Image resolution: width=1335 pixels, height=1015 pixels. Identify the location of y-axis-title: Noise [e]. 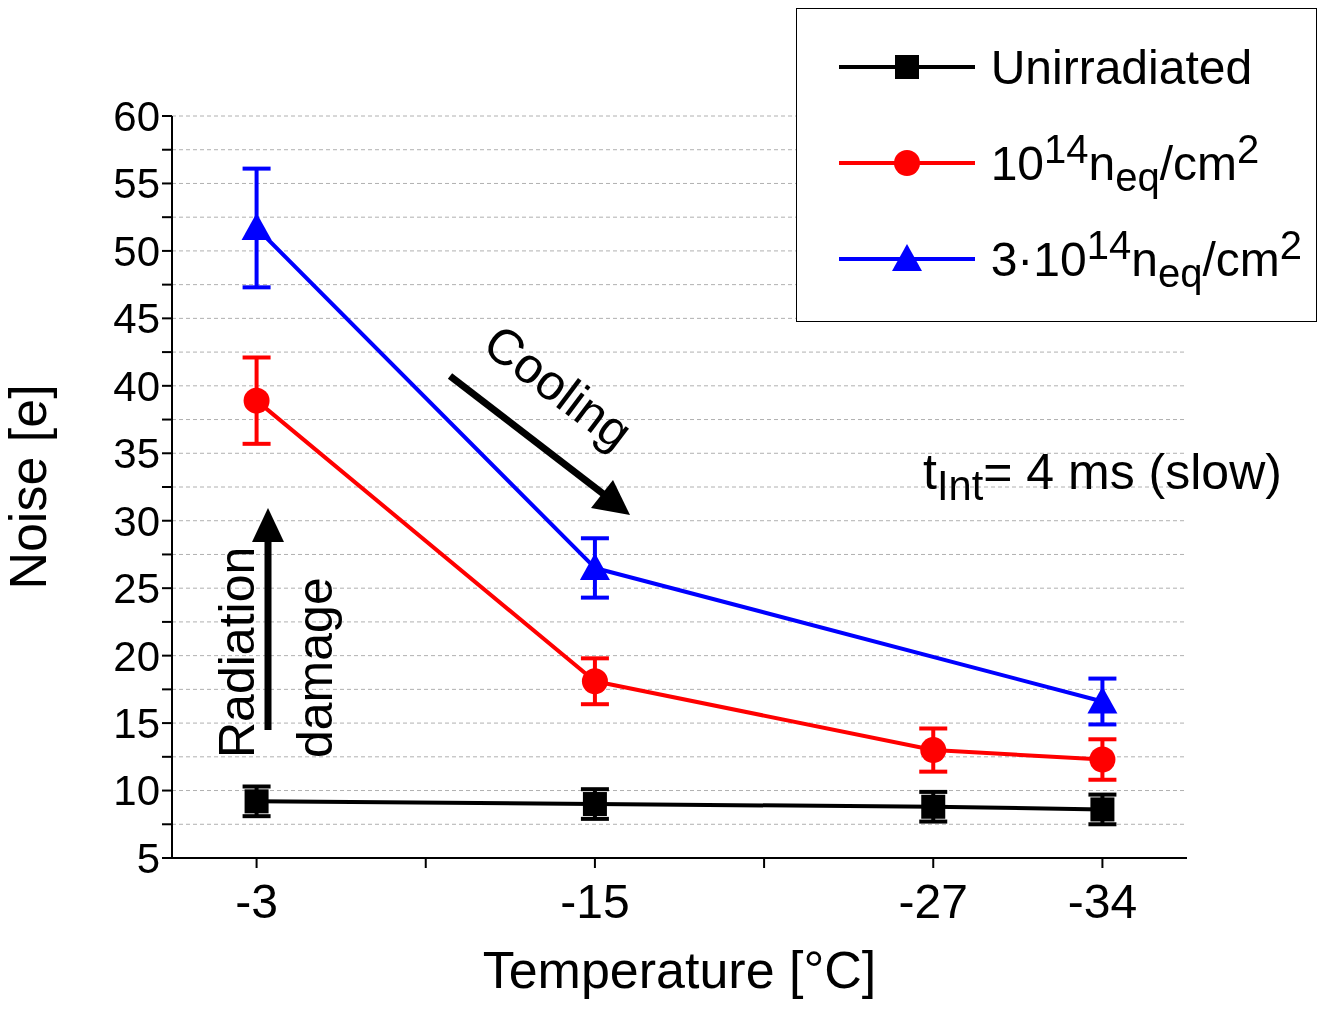
(29, 487).